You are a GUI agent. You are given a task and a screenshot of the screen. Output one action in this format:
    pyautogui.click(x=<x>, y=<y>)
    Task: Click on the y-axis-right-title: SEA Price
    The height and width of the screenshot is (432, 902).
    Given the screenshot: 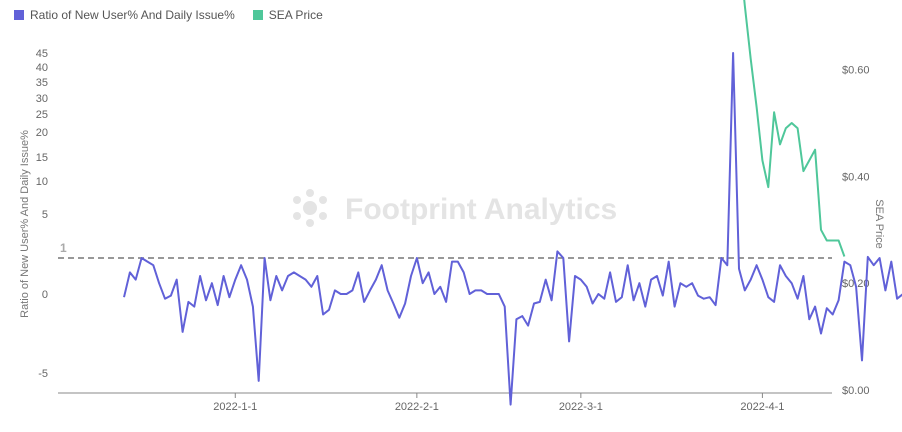 What is the action you would take?
    pyautogui.click(x=879, y=224)
    